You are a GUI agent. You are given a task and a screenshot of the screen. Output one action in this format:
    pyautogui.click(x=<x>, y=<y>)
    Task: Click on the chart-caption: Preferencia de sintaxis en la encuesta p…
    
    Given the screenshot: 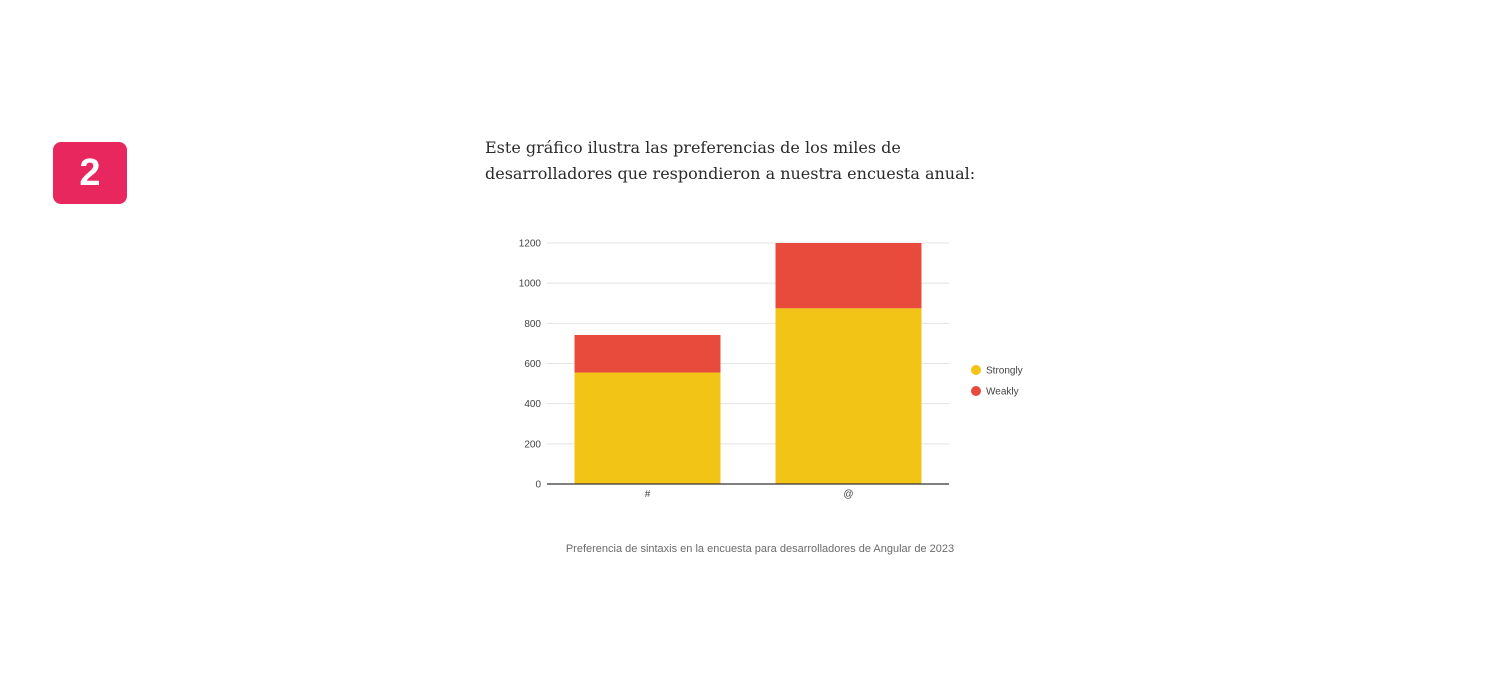 What is the action you would take?
    pyautogui.click(x=760, y=549)
    